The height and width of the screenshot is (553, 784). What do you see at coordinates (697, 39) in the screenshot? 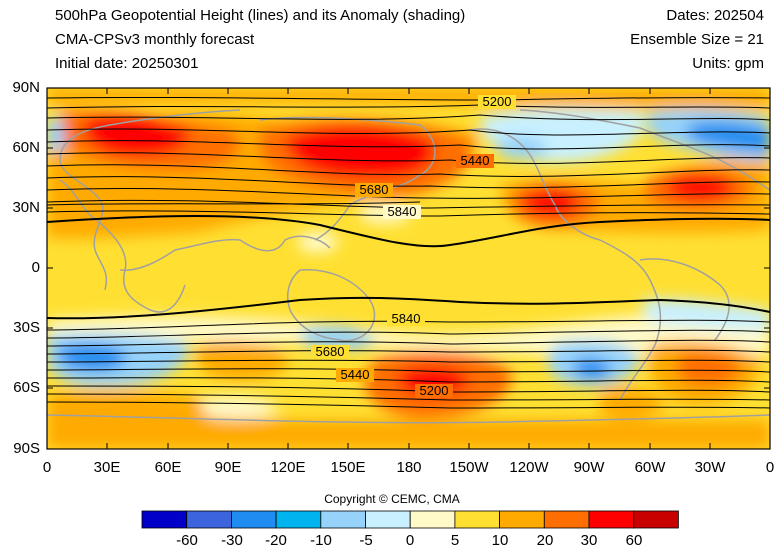
I see `ensemble-size: Ensemble Size = 21` at bounding box center [697, 39].